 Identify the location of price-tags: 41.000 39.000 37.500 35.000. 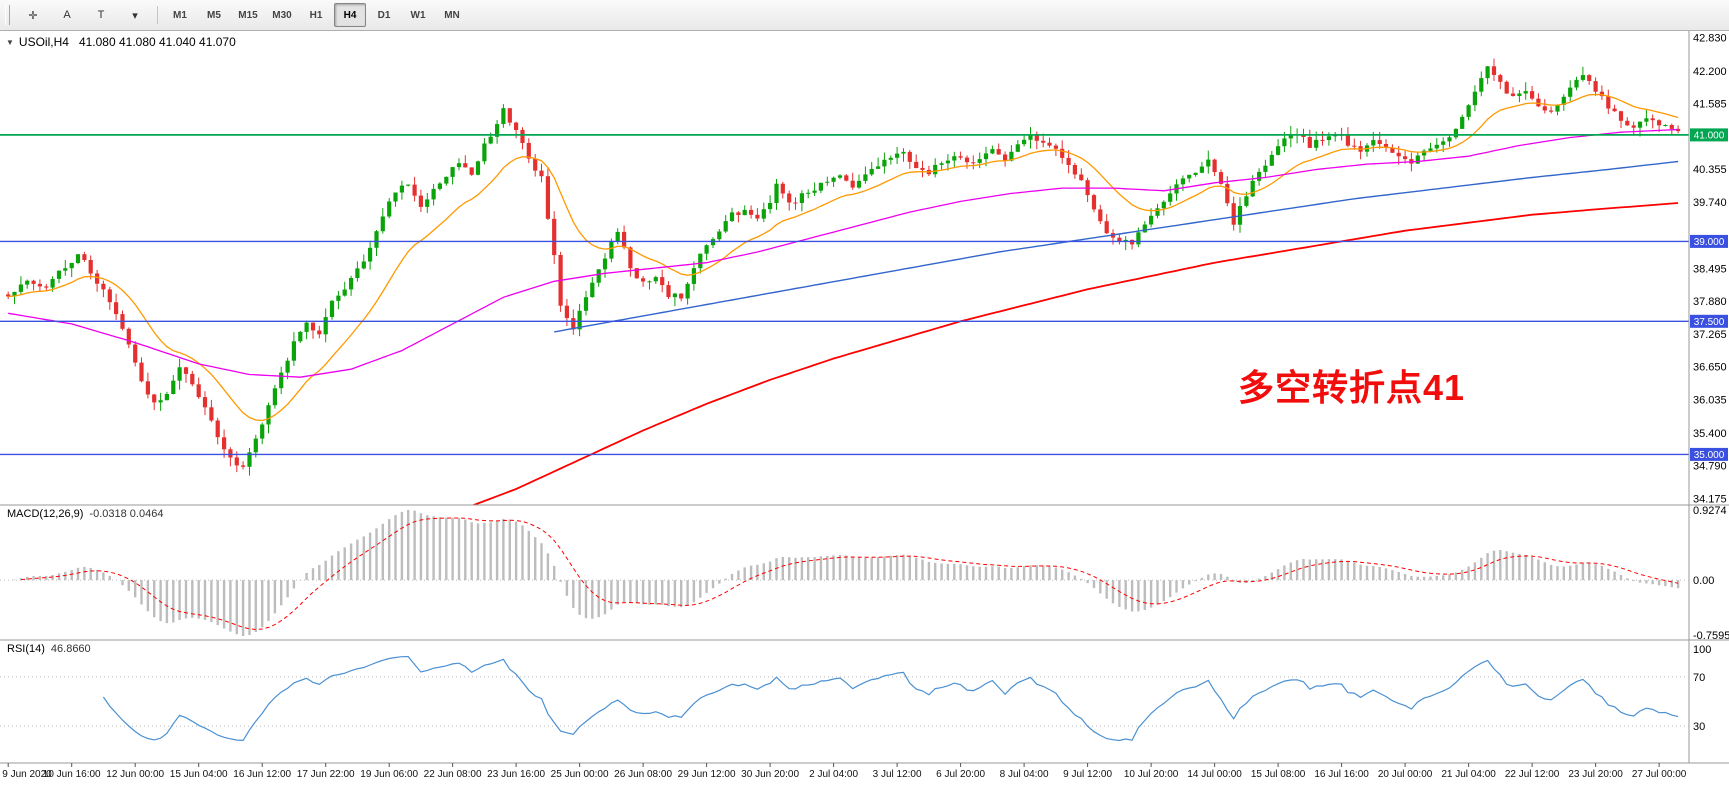
(1709, 294).